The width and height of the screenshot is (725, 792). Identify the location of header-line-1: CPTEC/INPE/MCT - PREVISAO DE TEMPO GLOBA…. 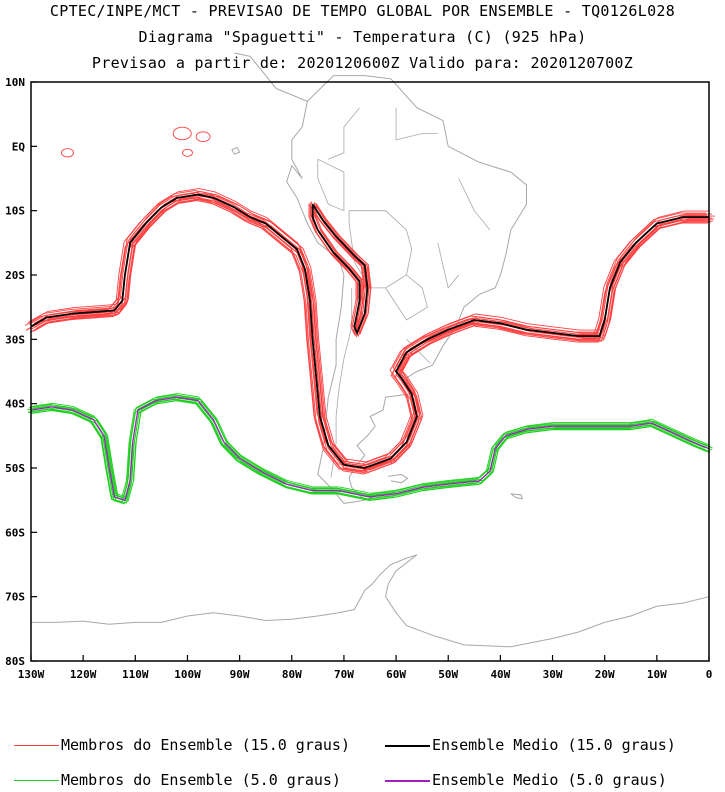
(362, 11).